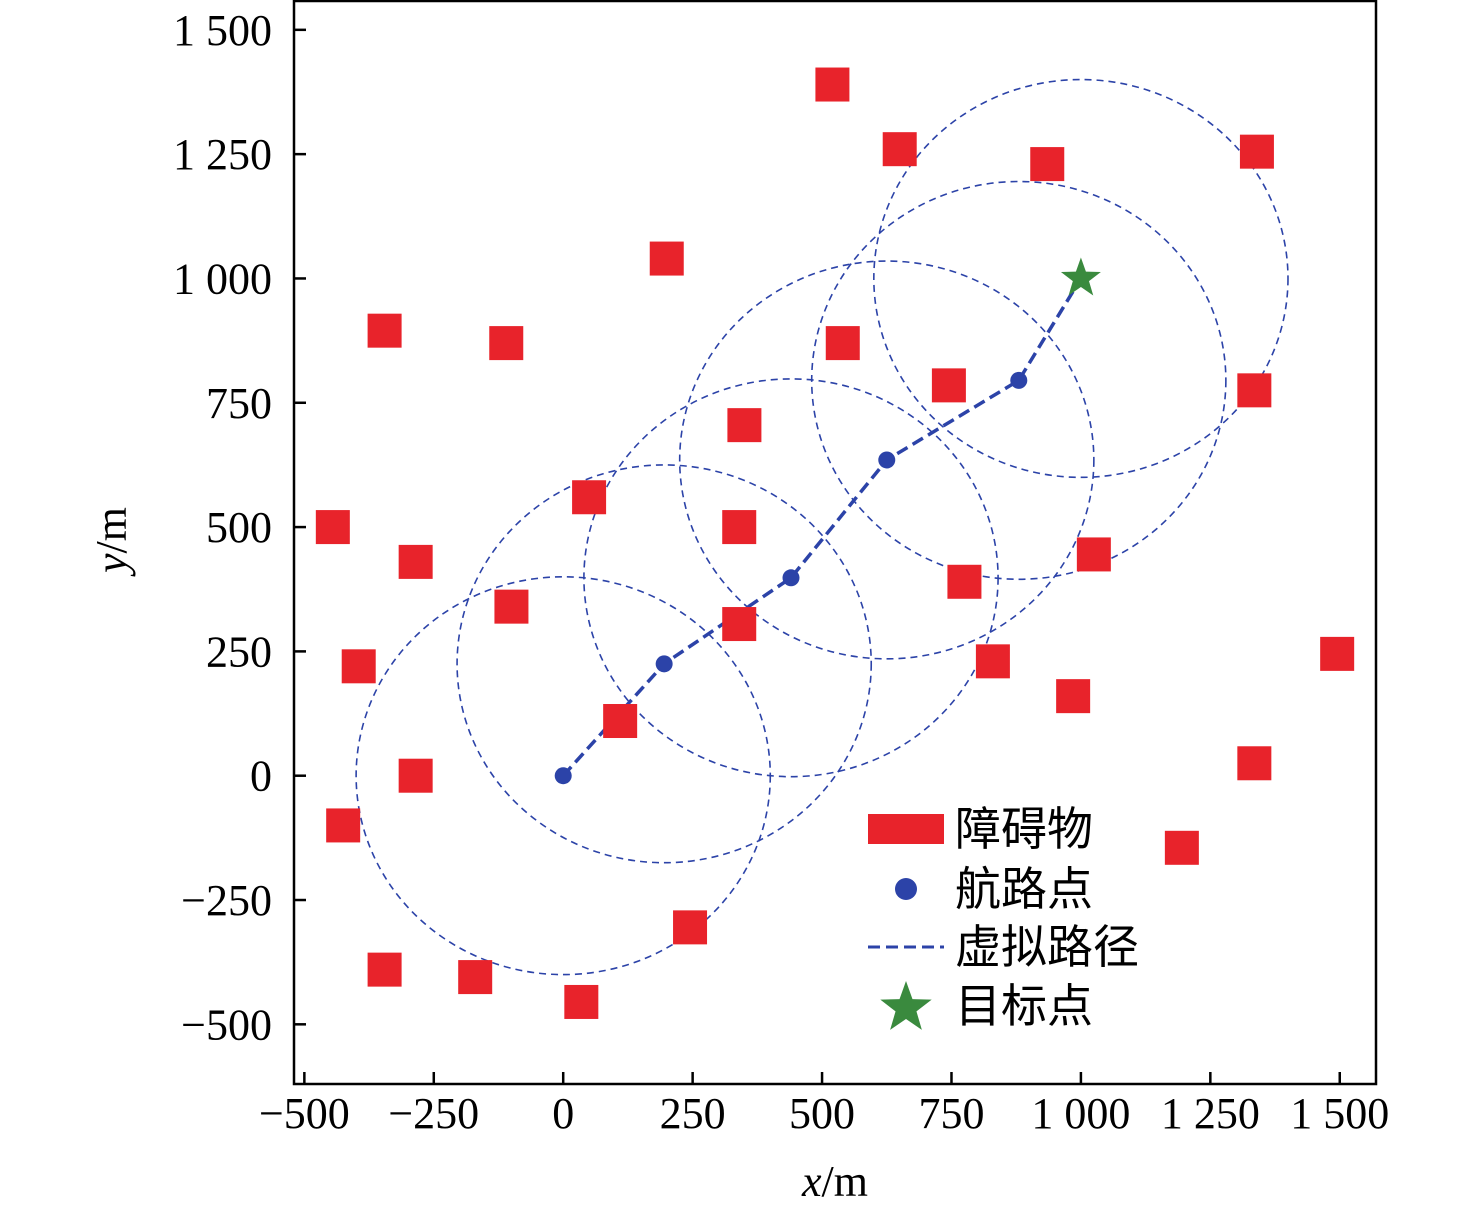  What do you see at coordinates (239, 403) in the screenshot?
I see `y-tick-label-5: 750` at bounding box center [239, 403].